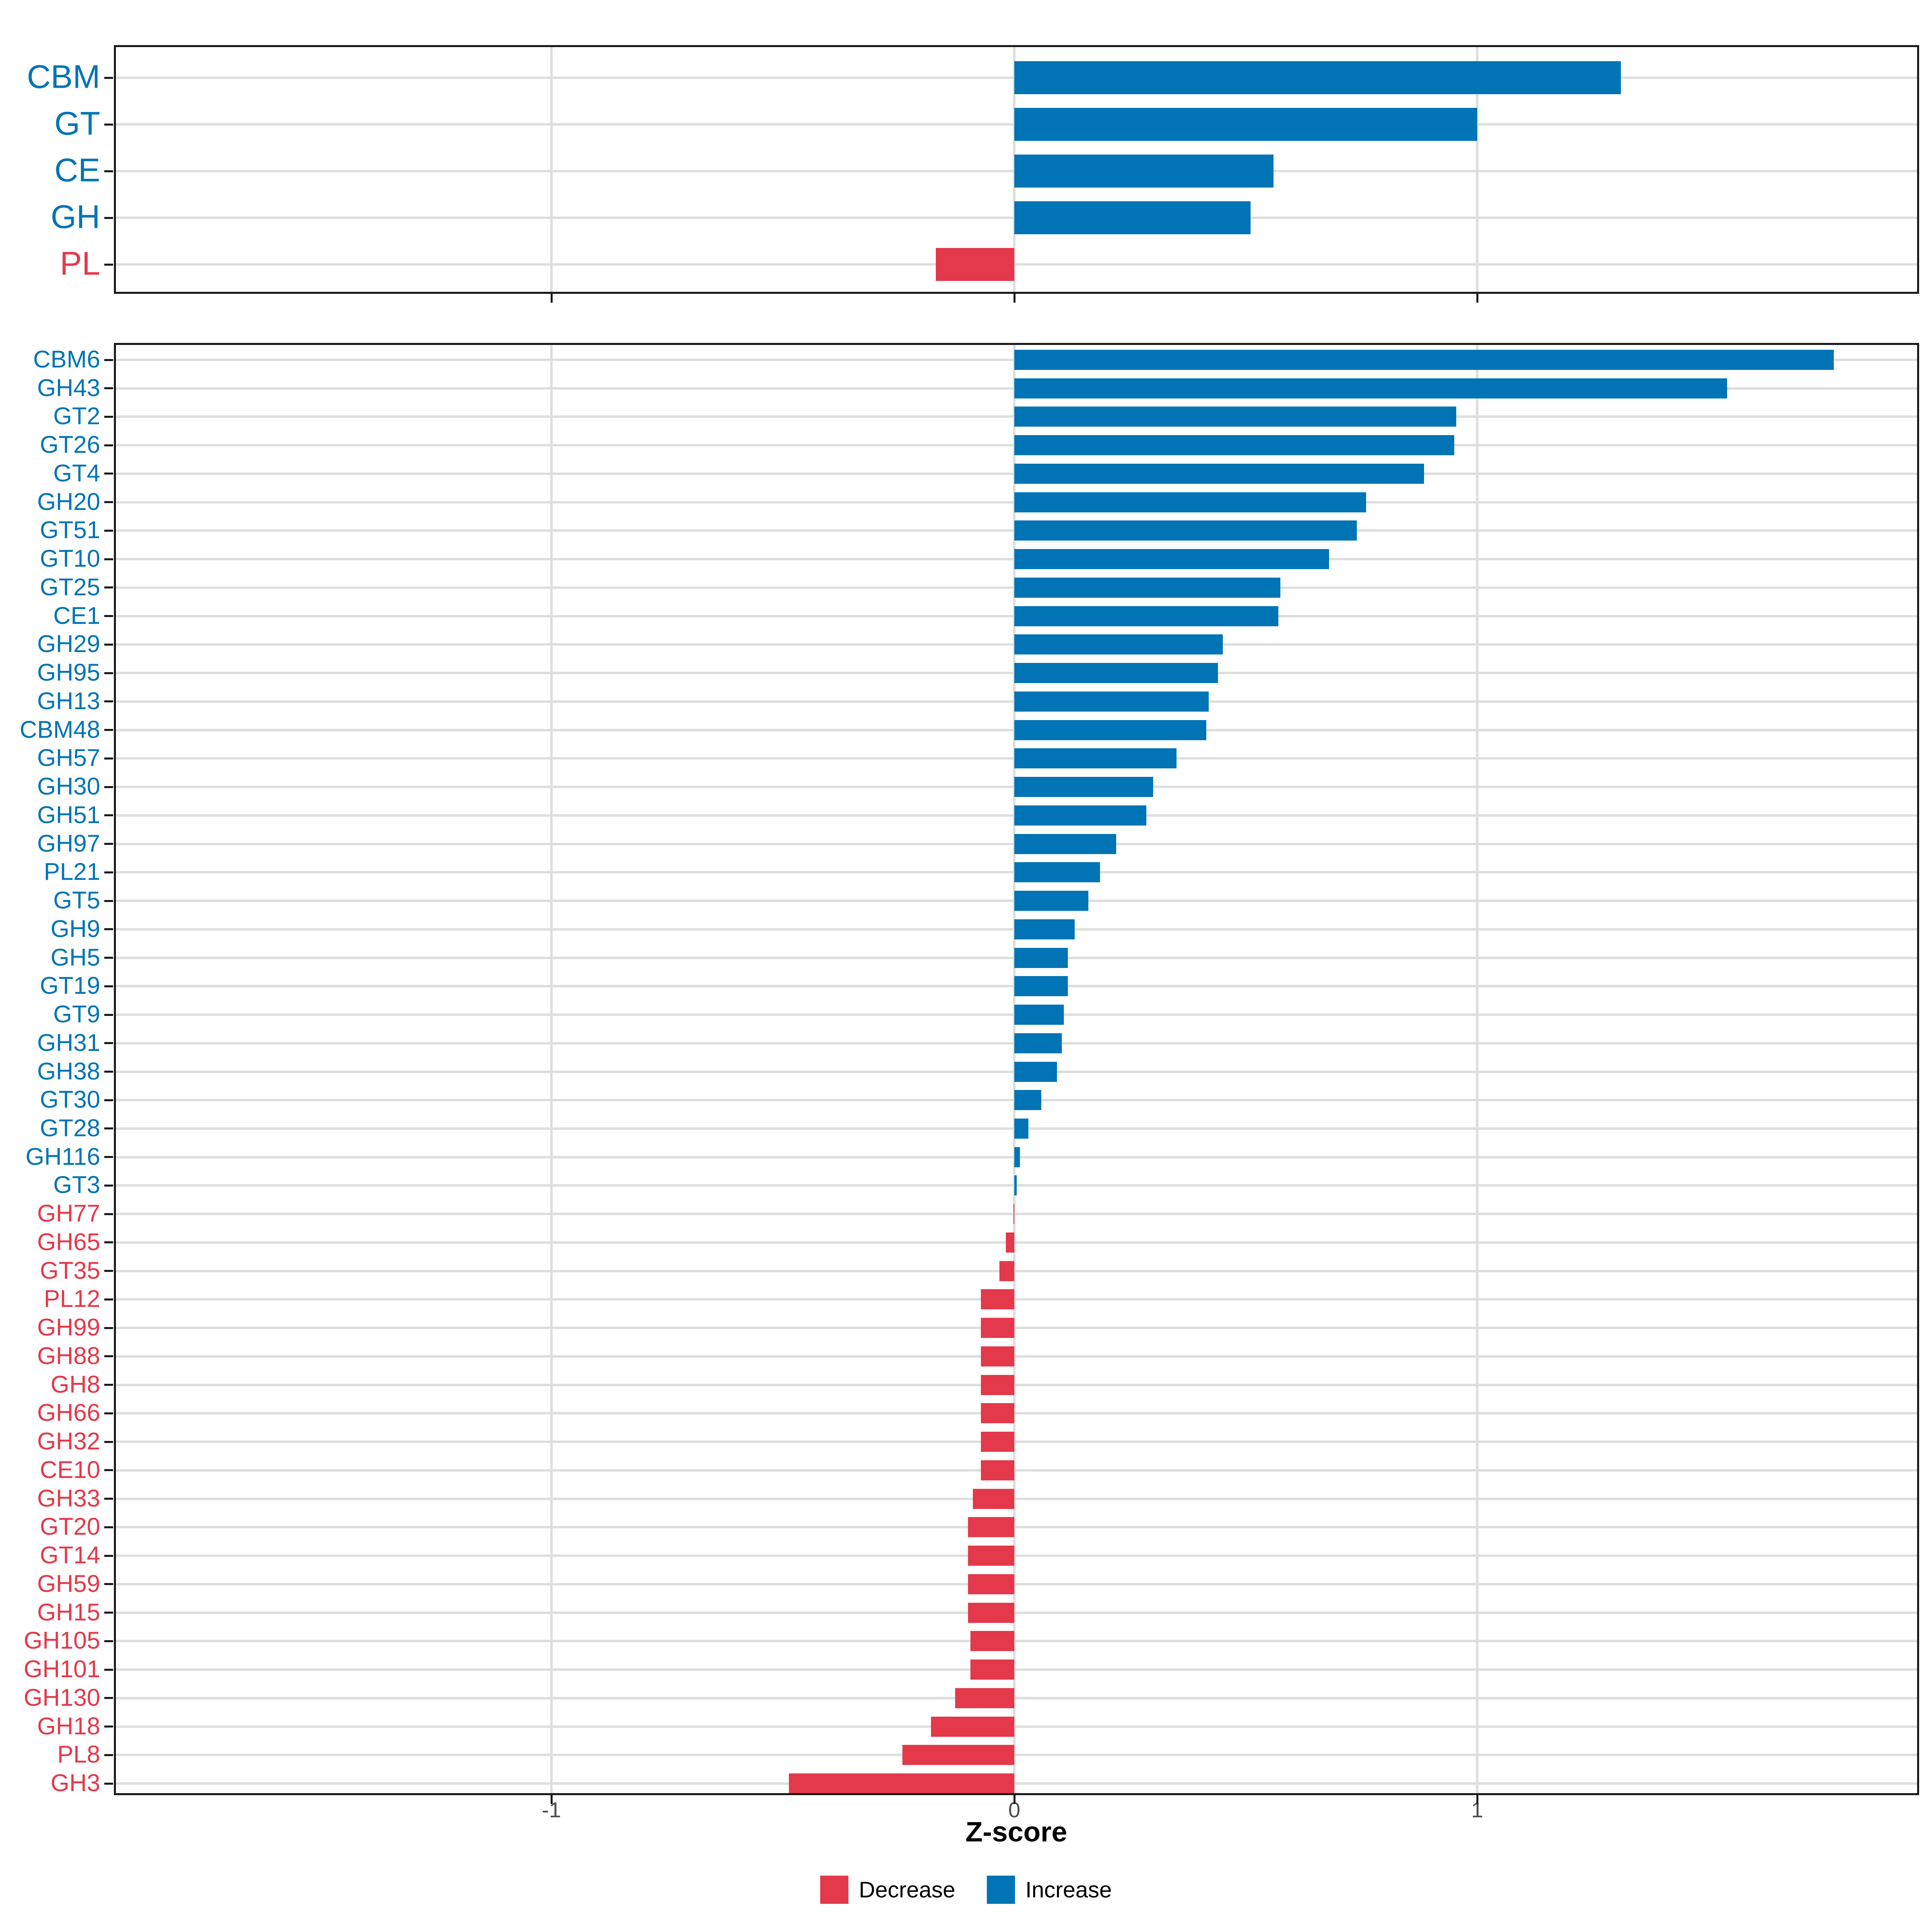 The height and width of the screenshot is (1932, 1932). I want to click on bar-GH101, so click(992, 1670).